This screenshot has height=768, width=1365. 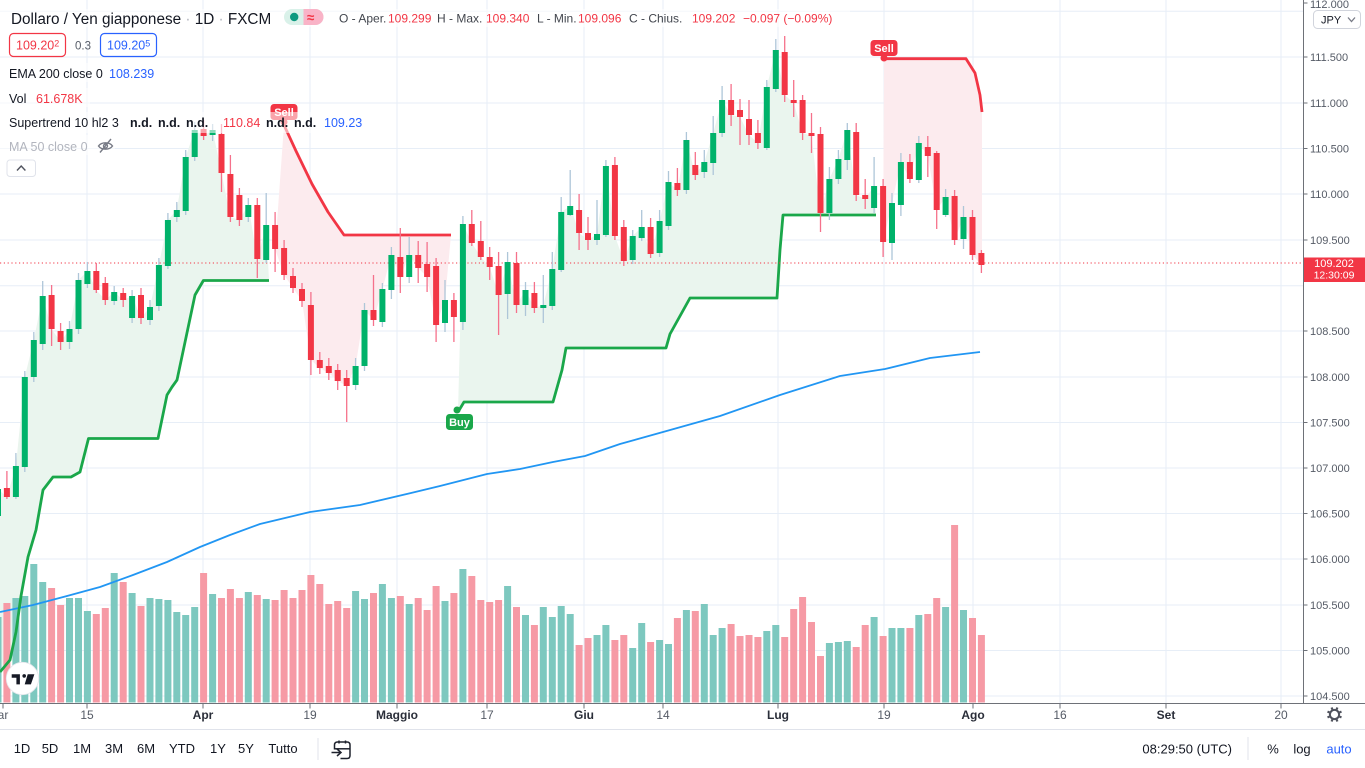 What do you see at coordinates (584, 715) in the screenshot?
I see `svg-text: Giu` at bounding box center [584, 715].